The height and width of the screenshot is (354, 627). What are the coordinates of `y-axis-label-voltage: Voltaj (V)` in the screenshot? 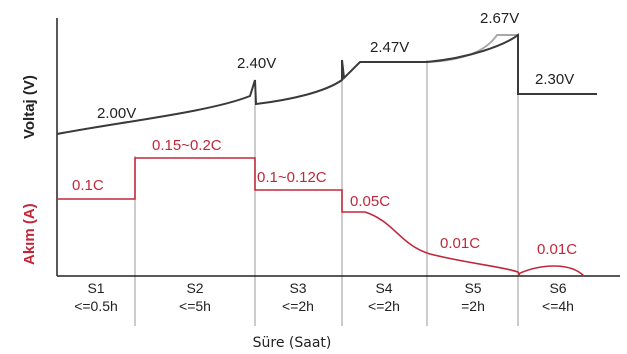 It's located at (29, 107).